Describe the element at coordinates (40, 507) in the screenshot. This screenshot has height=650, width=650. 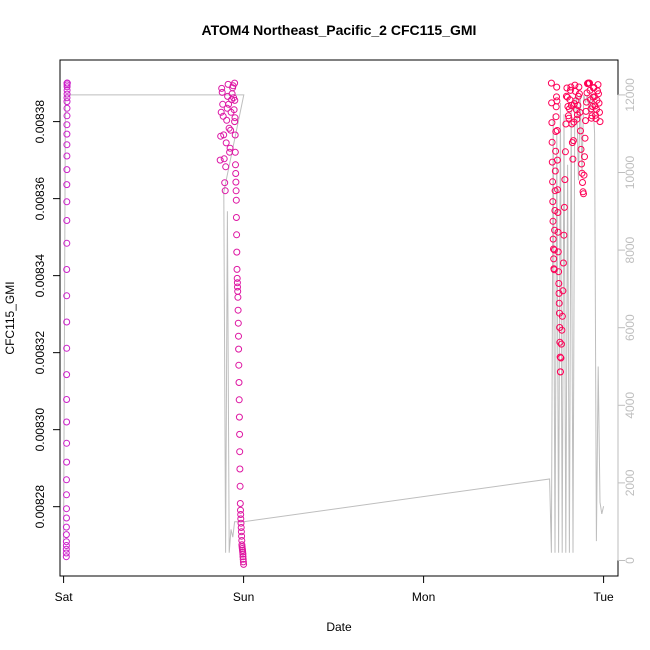
I see `y-tick-label: 0.00828` at that location.